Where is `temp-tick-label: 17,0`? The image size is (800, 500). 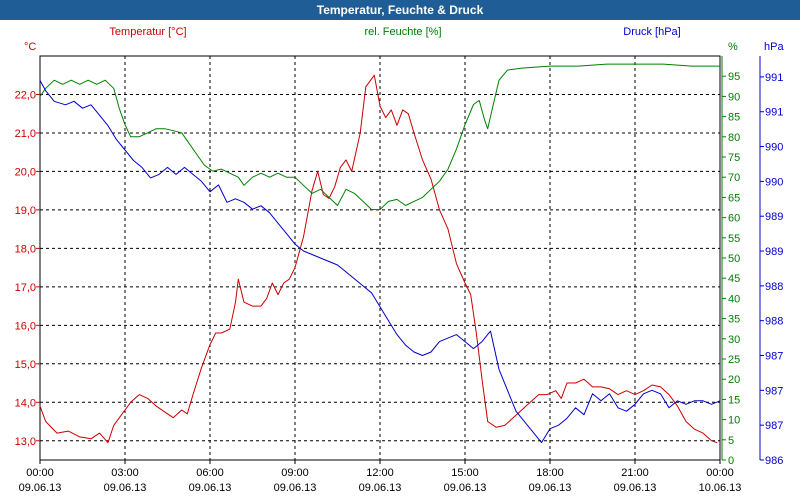 temp-tick-label: 17,0 is located at coordinates (25, 288).